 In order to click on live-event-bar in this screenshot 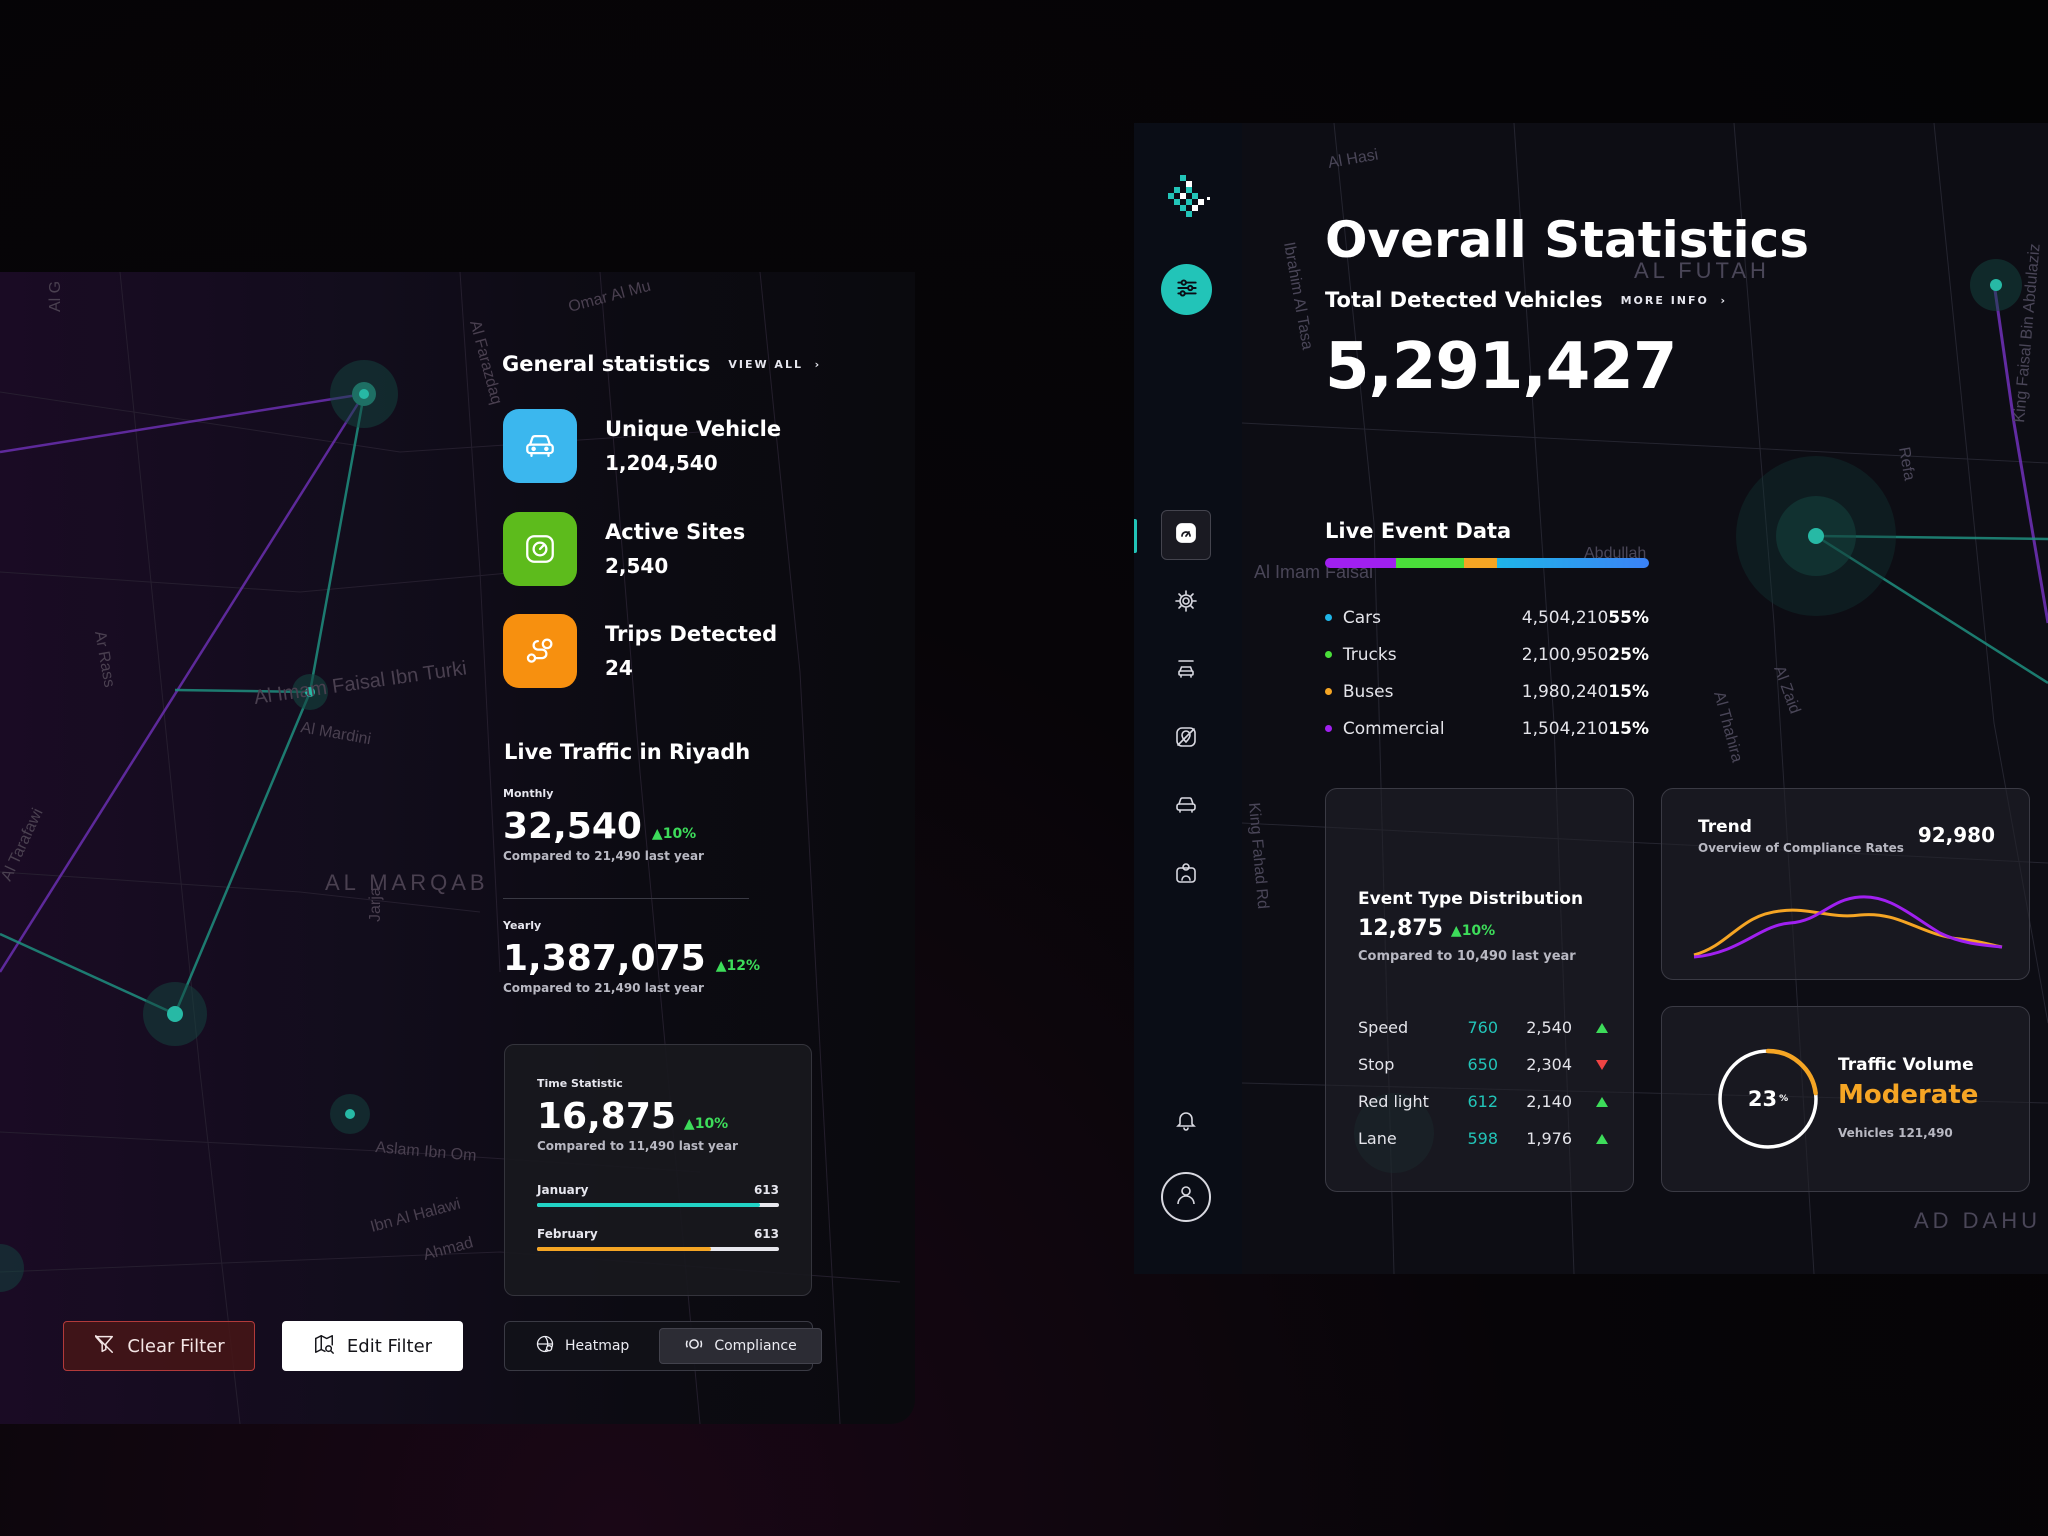, I will do `click(1487, 563)`.